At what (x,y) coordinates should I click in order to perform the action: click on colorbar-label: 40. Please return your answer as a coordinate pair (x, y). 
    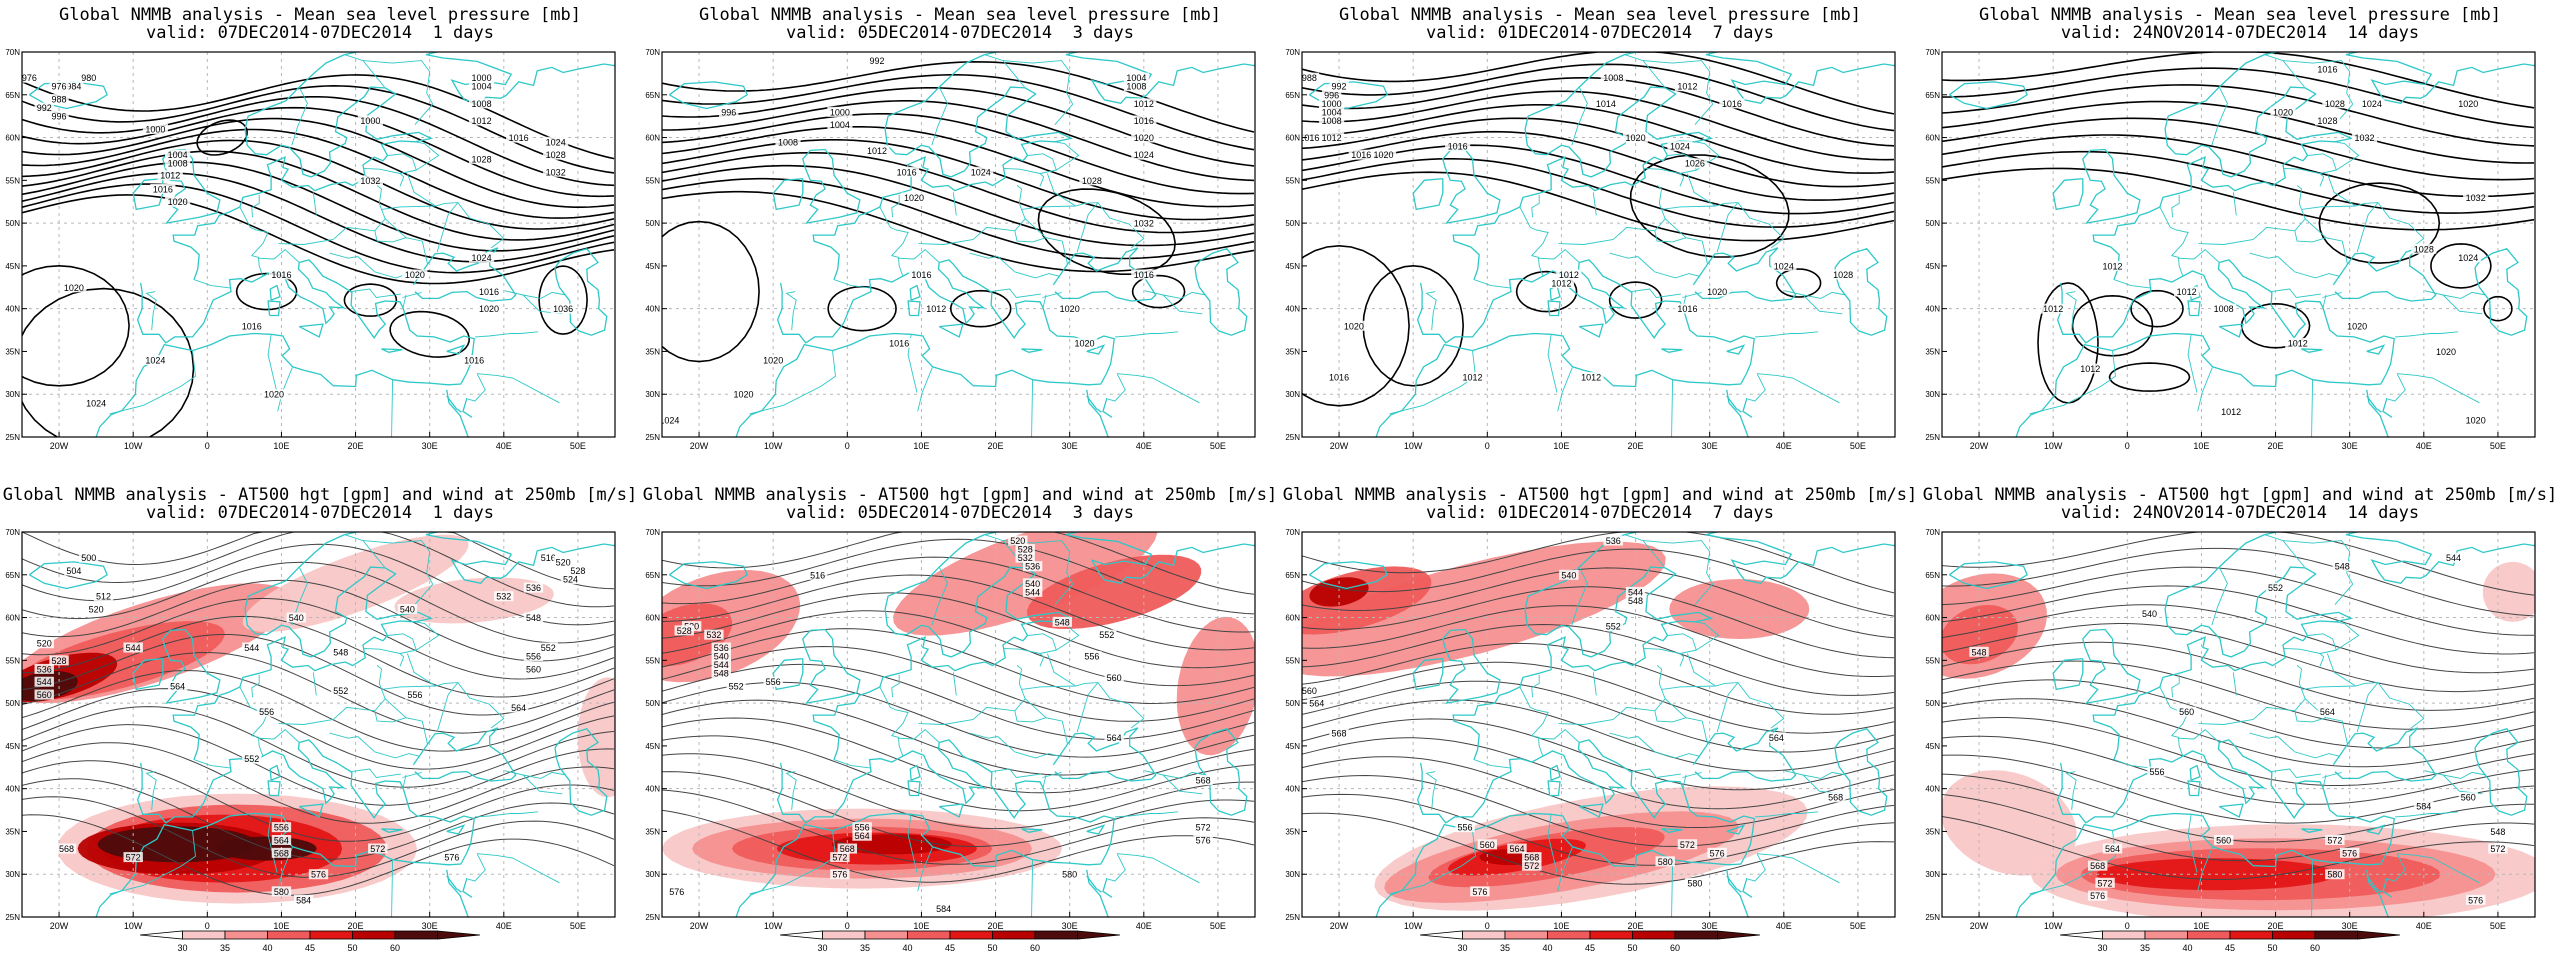
    Looking at the image, I should click on (1547, 948).